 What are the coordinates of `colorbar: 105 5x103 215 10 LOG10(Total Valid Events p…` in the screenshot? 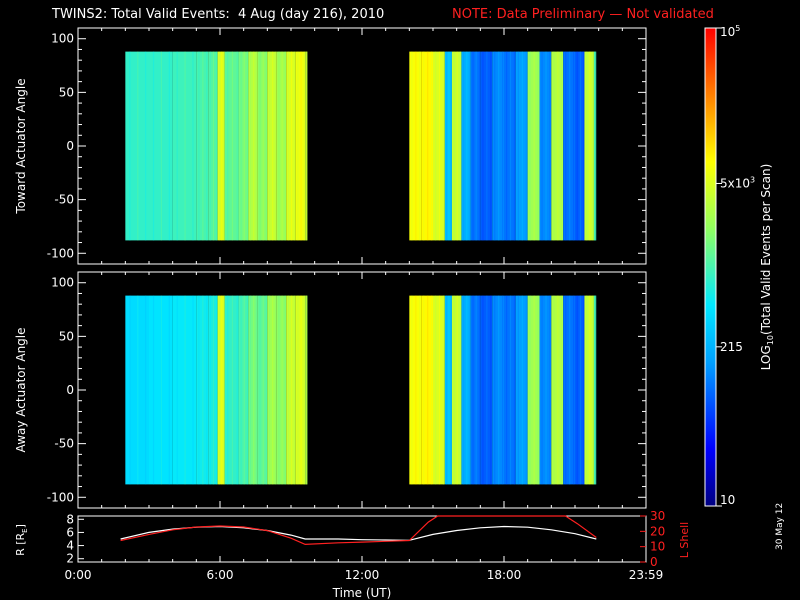 It's located at (739, 265).